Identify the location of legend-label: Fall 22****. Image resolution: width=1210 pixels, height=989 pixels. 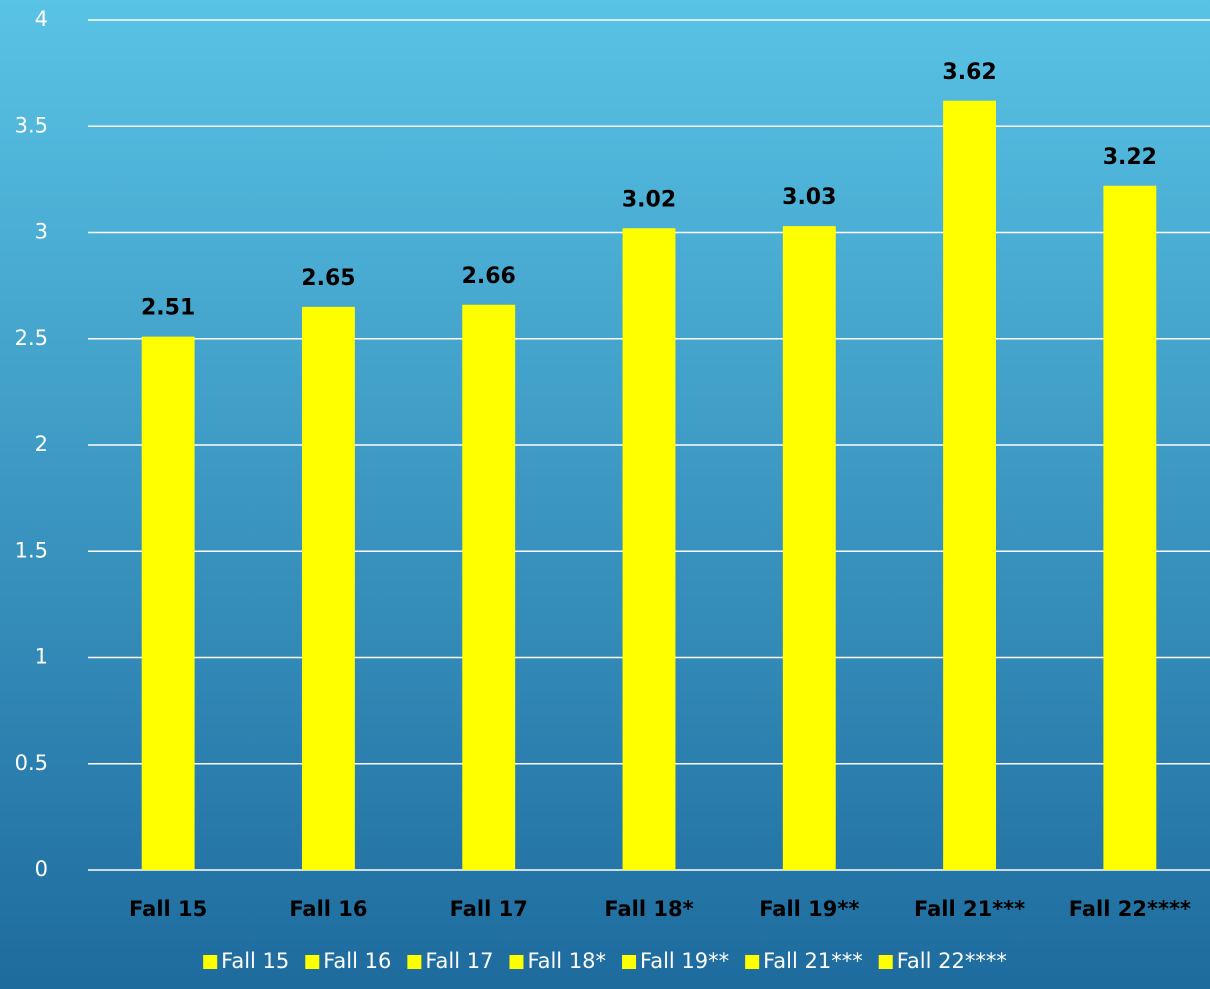
(952, 961).